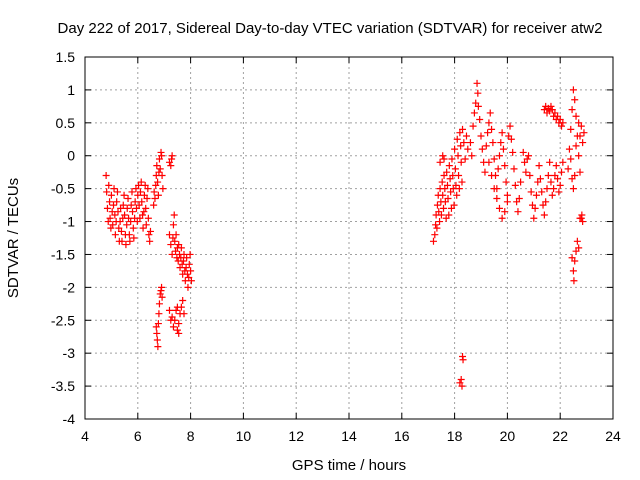 The height and width of the screenshot is (480, 640). I want to click on y-tick-label: -0.5, so click(63, 189).